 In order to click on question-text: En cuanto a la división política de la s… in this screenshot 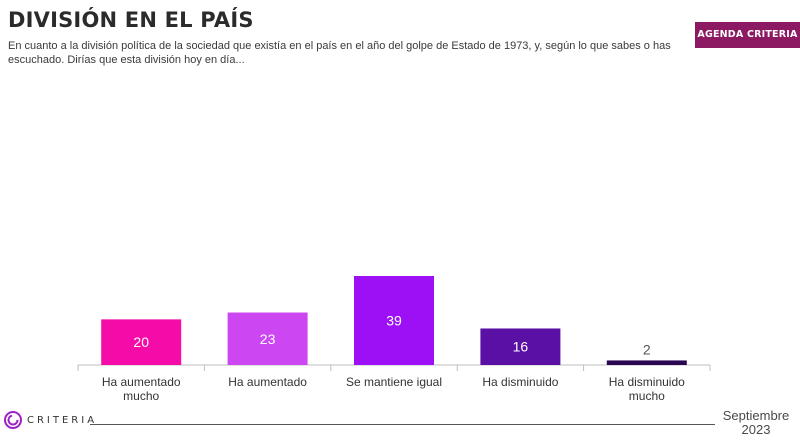, I will do `click(339, 53)`.